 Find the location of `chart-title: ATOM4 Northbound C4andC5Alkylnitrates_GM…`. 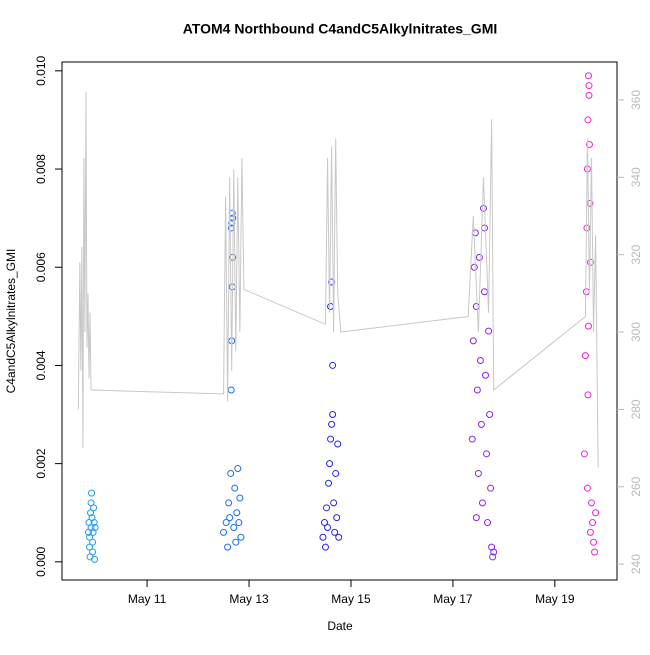

chart-title: ATOM4 Northbound C4andC5Alkylnitrates_GM… is located at coordinates (340, 29).